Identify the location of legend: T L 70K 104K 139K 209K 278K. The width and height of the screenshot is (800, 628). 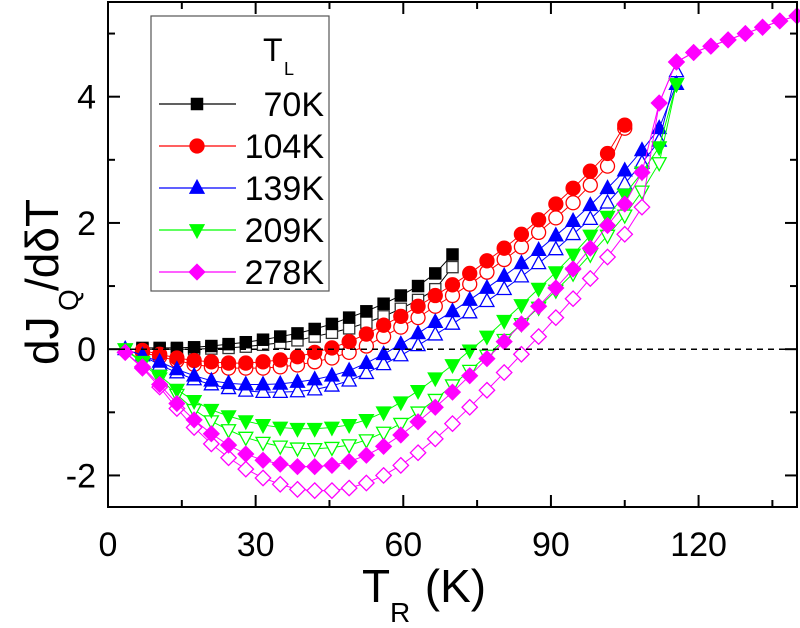
(240, 153).